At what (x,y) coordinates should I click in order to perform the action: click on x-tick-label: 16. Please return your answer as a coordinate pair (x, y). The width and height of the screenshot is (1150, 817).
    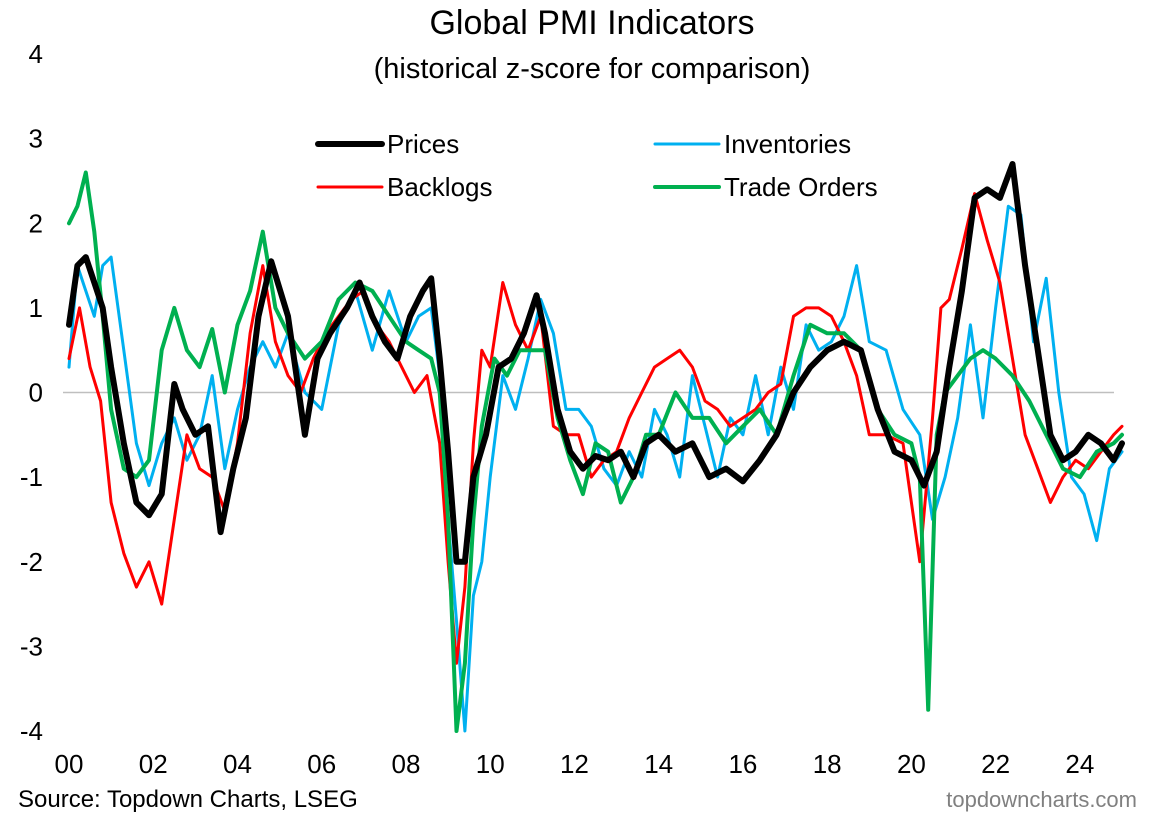
    Looking at the image, I should click on (742, 764).